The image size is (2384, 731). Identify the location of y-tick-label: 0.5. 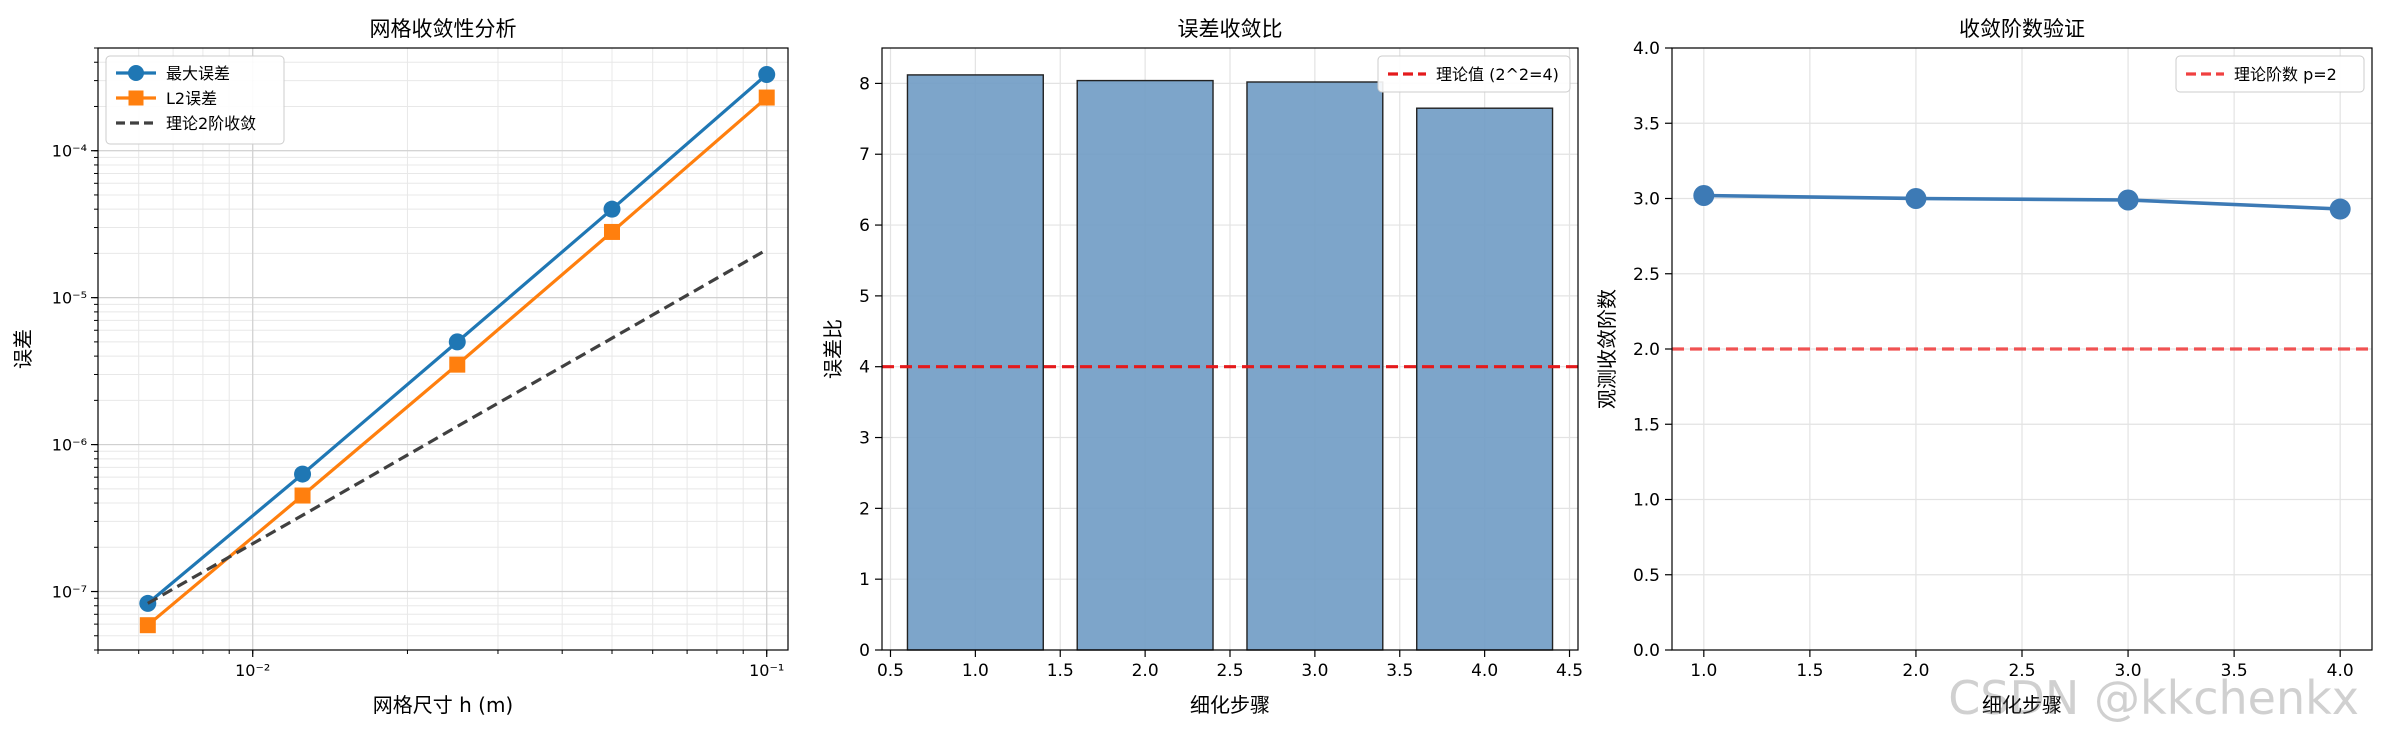
(1646, 576).